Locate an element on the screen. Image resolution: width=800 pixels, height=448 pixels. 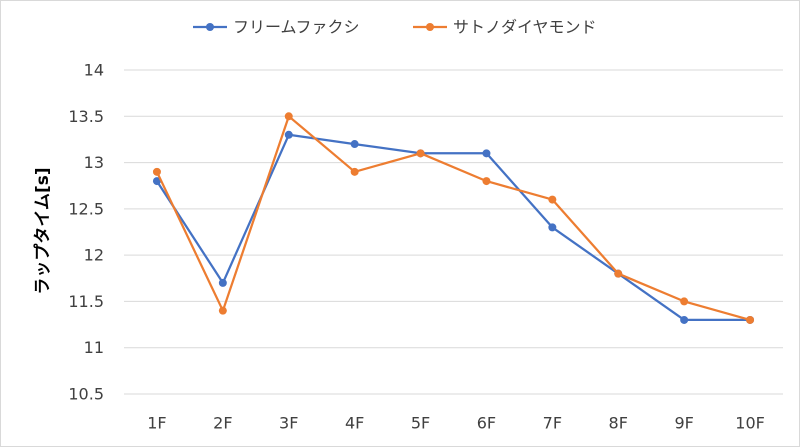
y-axis-ticks: 10.5 11 11.5 12 12.5 13 13.5 14 is located at coordinates (86, 232).